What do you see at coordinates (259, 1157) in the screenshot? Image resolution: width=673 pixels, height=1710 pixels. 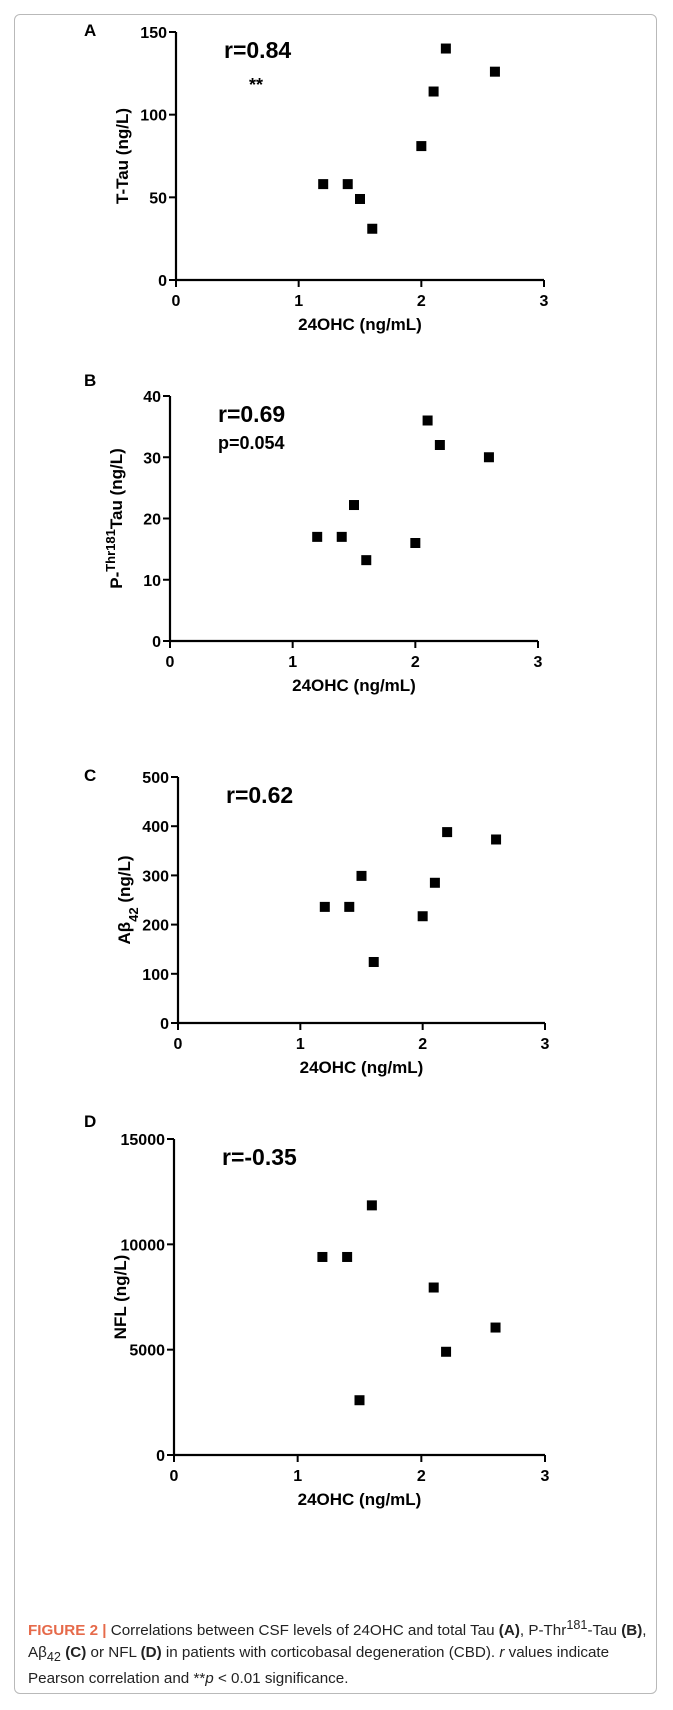 I see `correlation-r-value: r=-0.35` at bounding box center [259, 1157].